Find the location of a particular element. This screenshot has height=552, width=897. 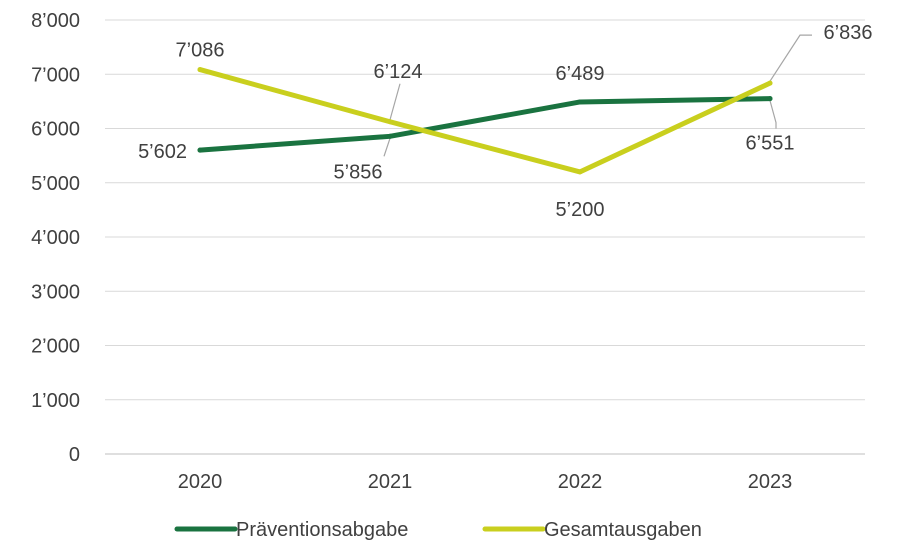

leader-lines is located at coordinates (597, 95).